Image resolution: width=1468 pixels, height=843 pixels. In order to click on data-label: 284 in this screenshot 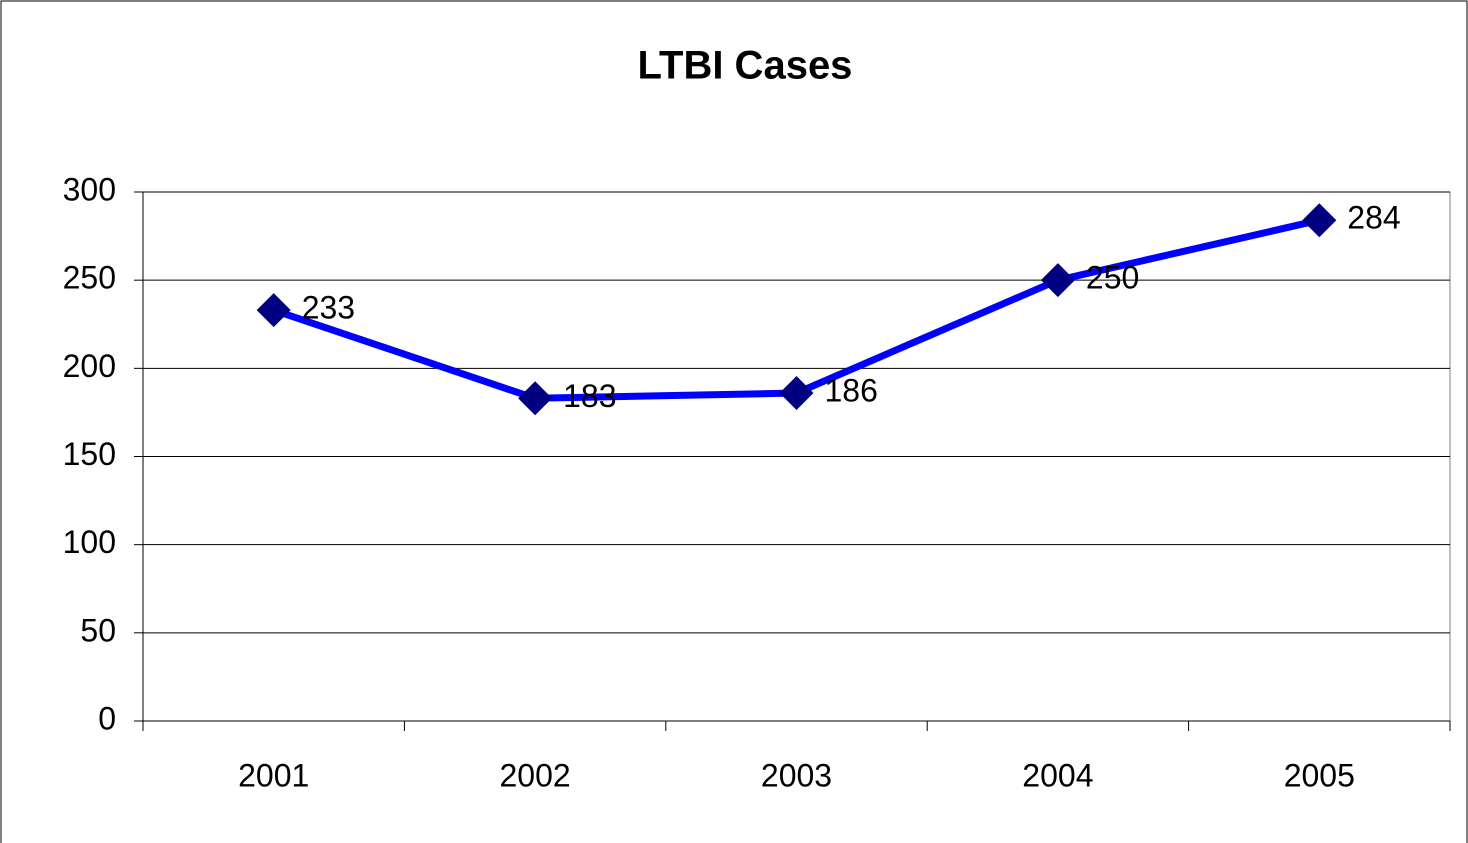, I will do `click(1373, 218)`.